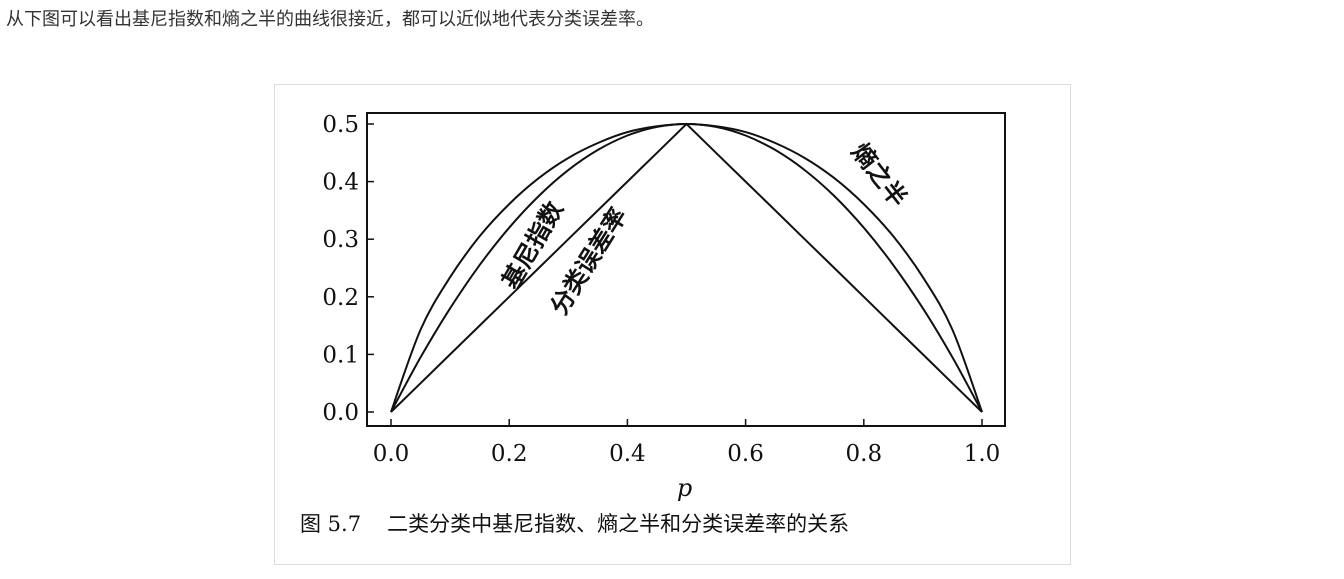  What do you see at coordinates (745, 454) in the screenshot?
I see `x-tick-label: 0.6` at bounding box center [745, 454].